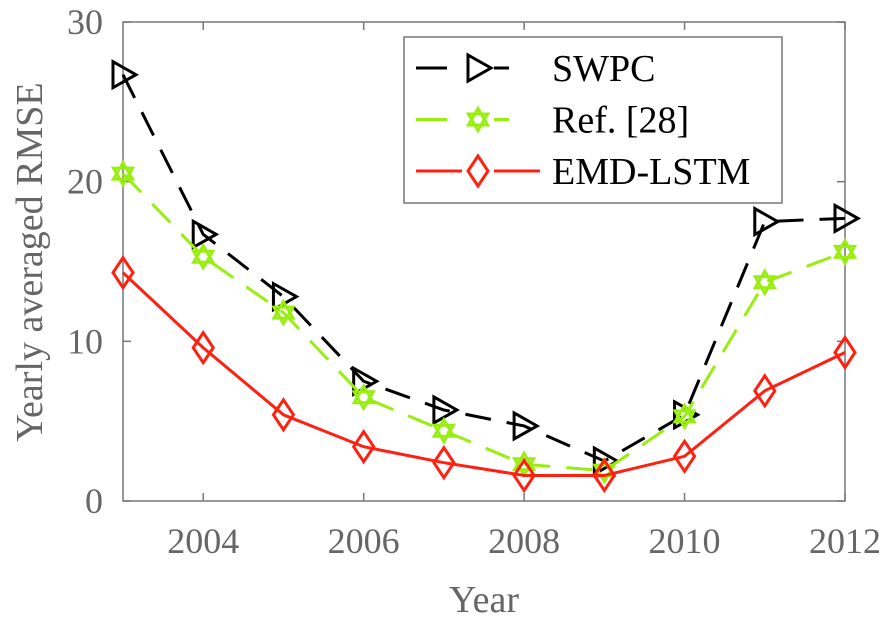 Image resolution: width=886 pixels, height=631 pixels. I want to click on x-tick-label: 2008, so click(524, 541).